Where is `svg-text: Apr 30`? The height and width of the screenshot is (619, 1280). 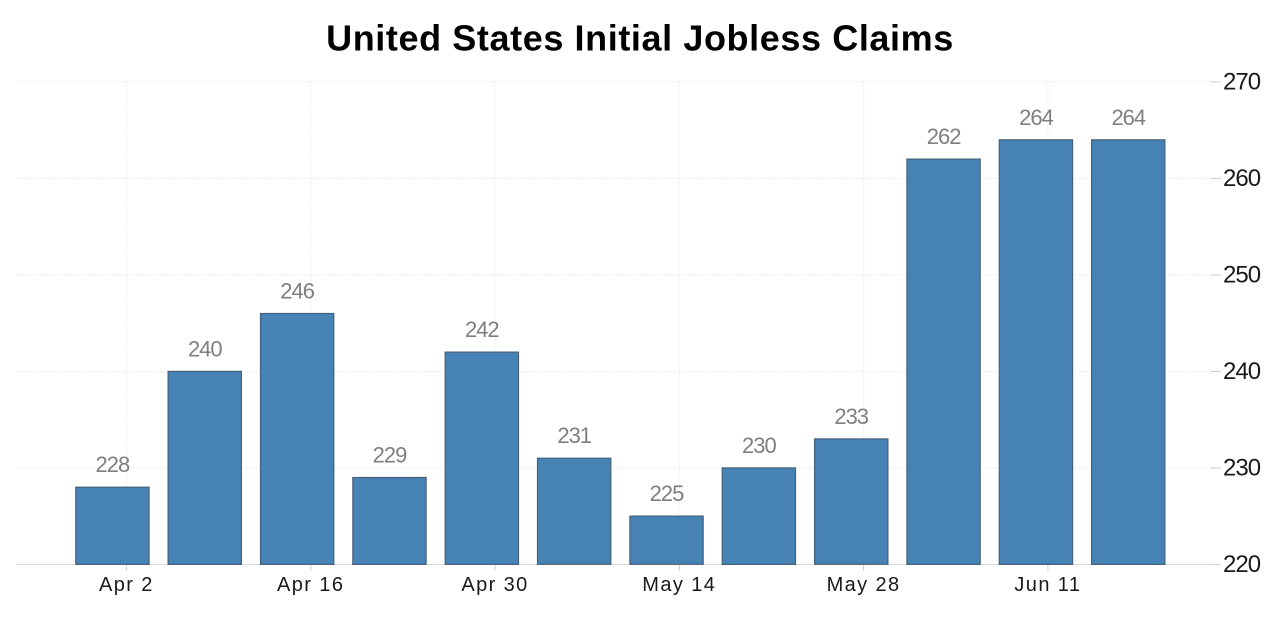 svg-text: Apr 30 is located at coordinates (494, 585).